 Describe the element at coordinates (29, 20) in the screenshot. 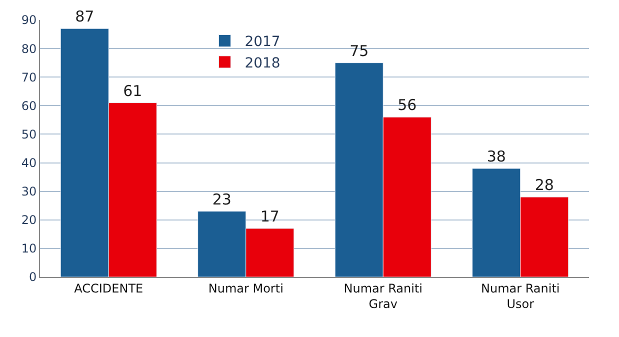

I see `y-tick-label: 90` at that location.